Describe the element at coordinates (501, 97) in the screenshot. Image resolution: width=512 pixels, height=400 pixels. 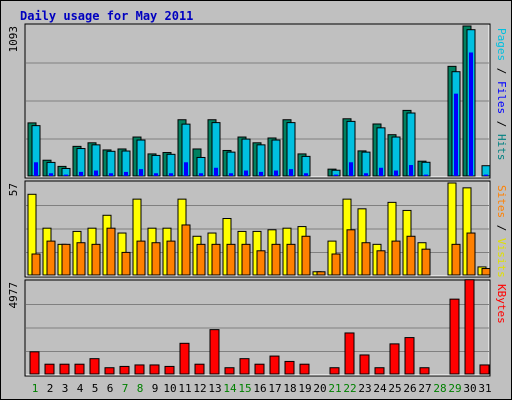
I see `legend-entry: Files` at that location.